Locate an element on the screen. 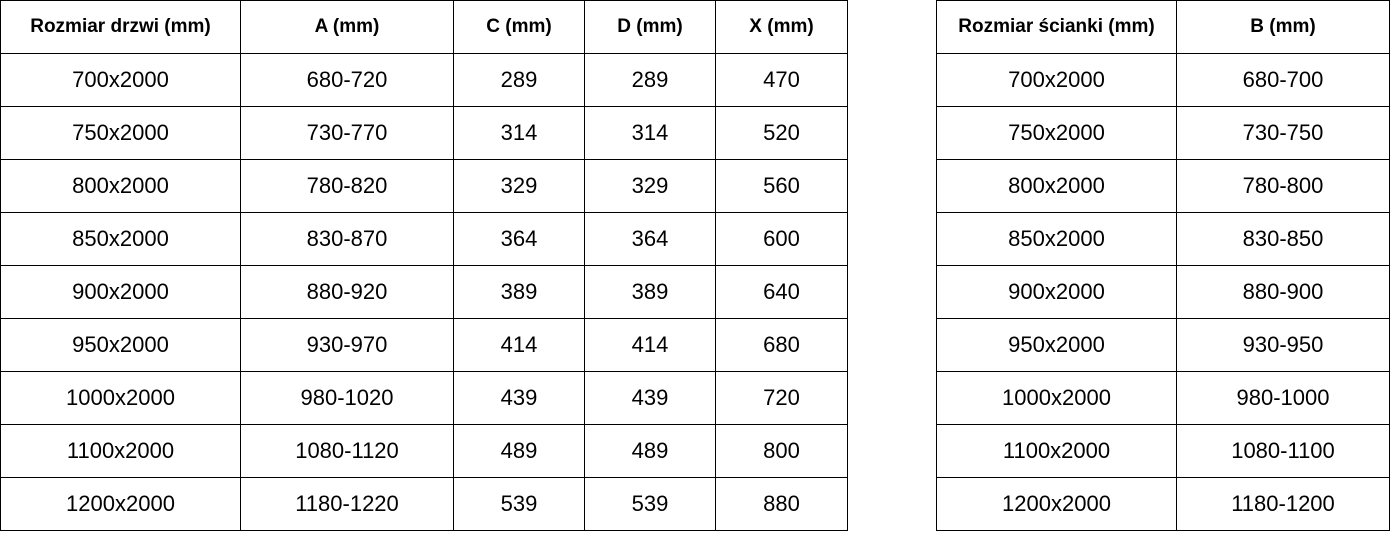 The width and height of the screenshot is (1390, 541). table-row: 800x2000 780-800 is located at coordinates (1163, 186).